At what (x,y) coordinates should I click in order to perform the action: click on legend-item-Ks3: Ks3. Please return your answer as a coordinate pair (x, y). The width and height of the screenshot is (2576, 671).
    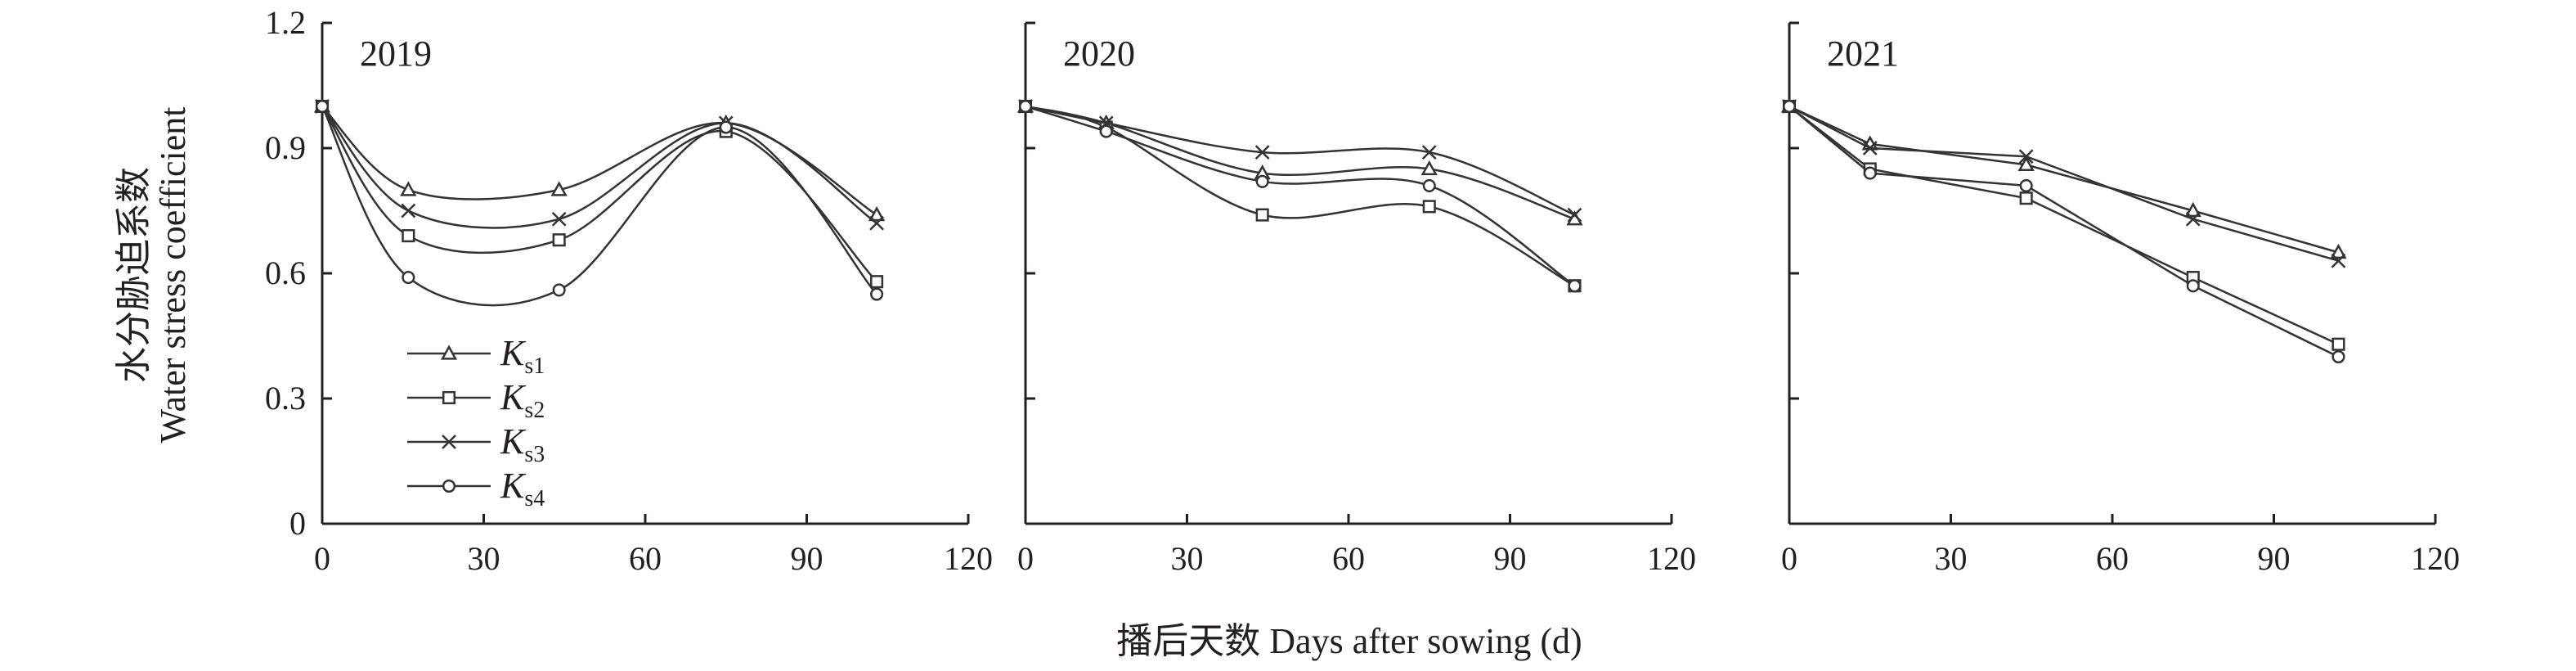
    Looking at the image, I should click on (476, 444).